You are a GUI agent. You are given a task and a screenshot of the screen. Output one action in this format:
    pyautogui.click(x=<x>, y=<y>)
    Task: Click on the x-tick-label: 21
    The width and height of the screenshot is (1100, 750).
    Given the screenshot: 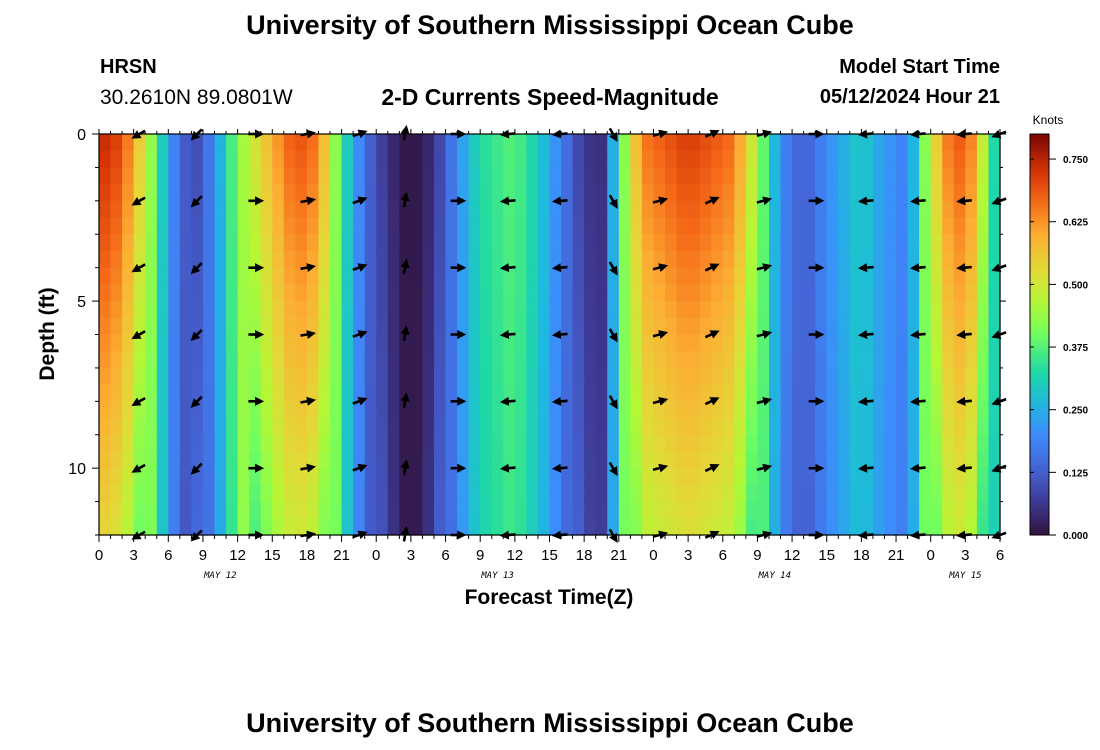 What is the action you would take?
    pyautogui.click(x=341, y=555)
    